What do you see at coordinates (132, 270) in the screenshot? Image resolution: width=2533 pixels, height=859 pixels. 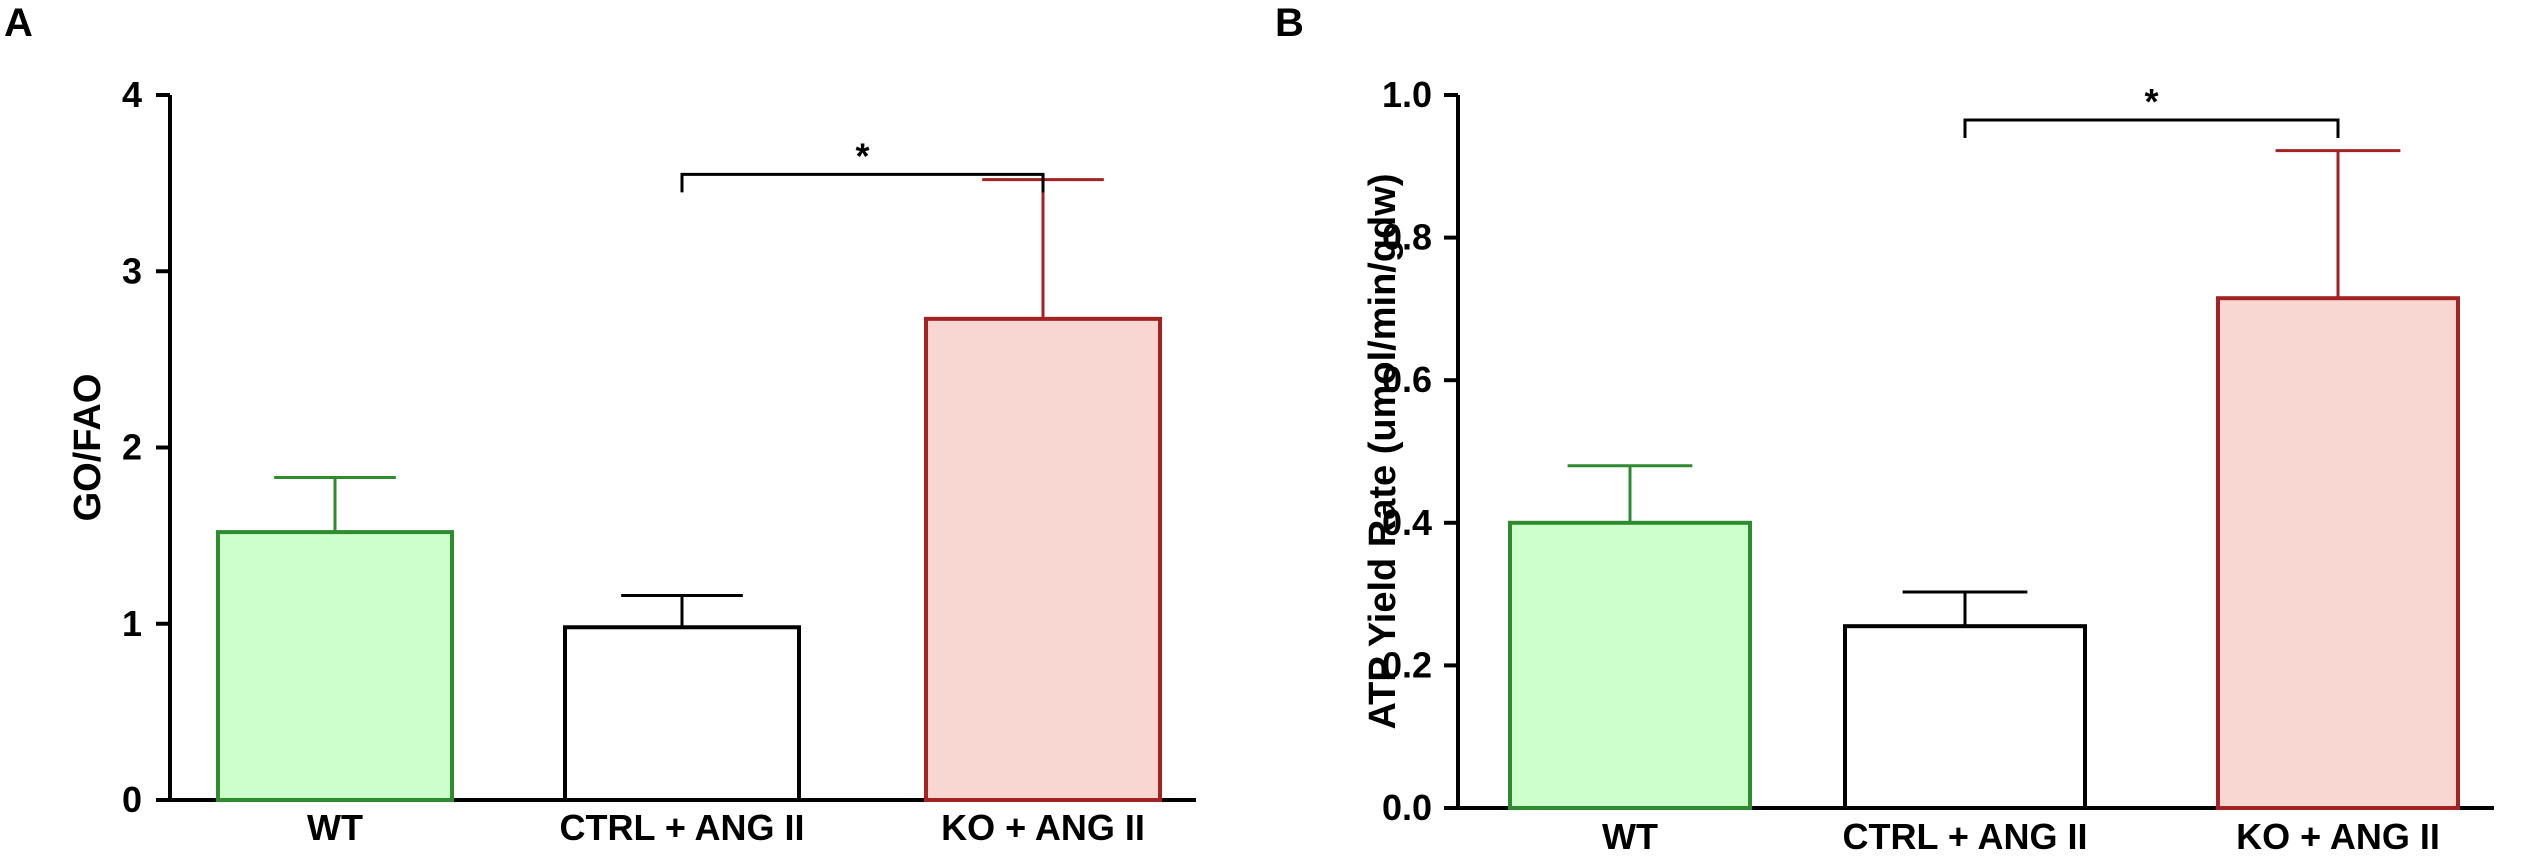 I see `y-tick-label: 3` at bounding box center [132, 270].